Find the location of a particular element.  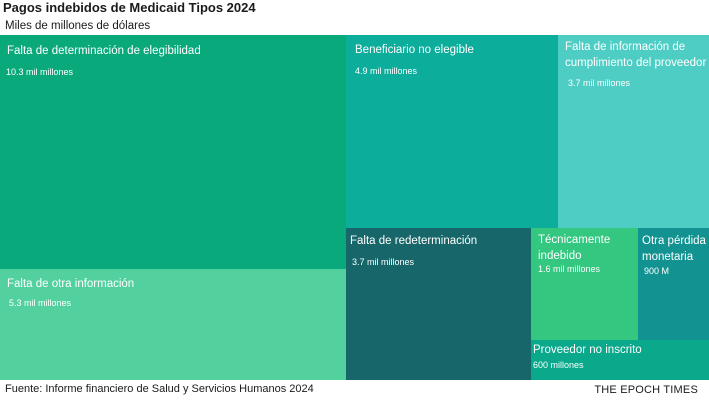

treemap-tile-other-monetary-loss: Otra pérdida monetaria 900 M is located at coordinates (673, 284).